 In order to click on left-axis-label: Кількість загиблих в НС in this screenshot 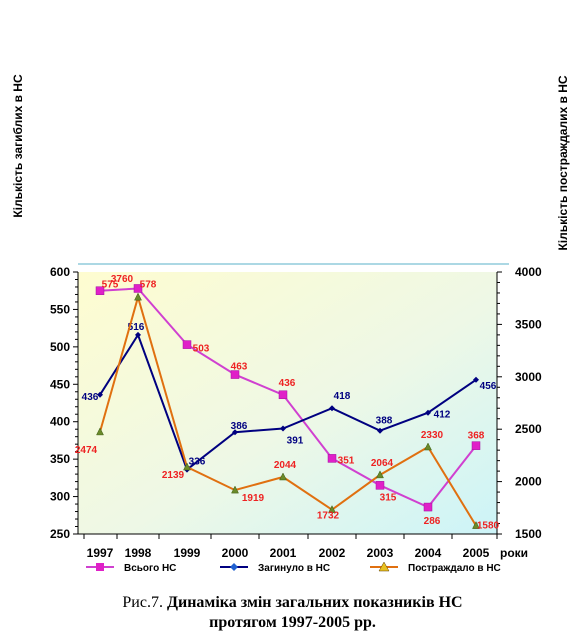, I will do `click(18, 146)`.